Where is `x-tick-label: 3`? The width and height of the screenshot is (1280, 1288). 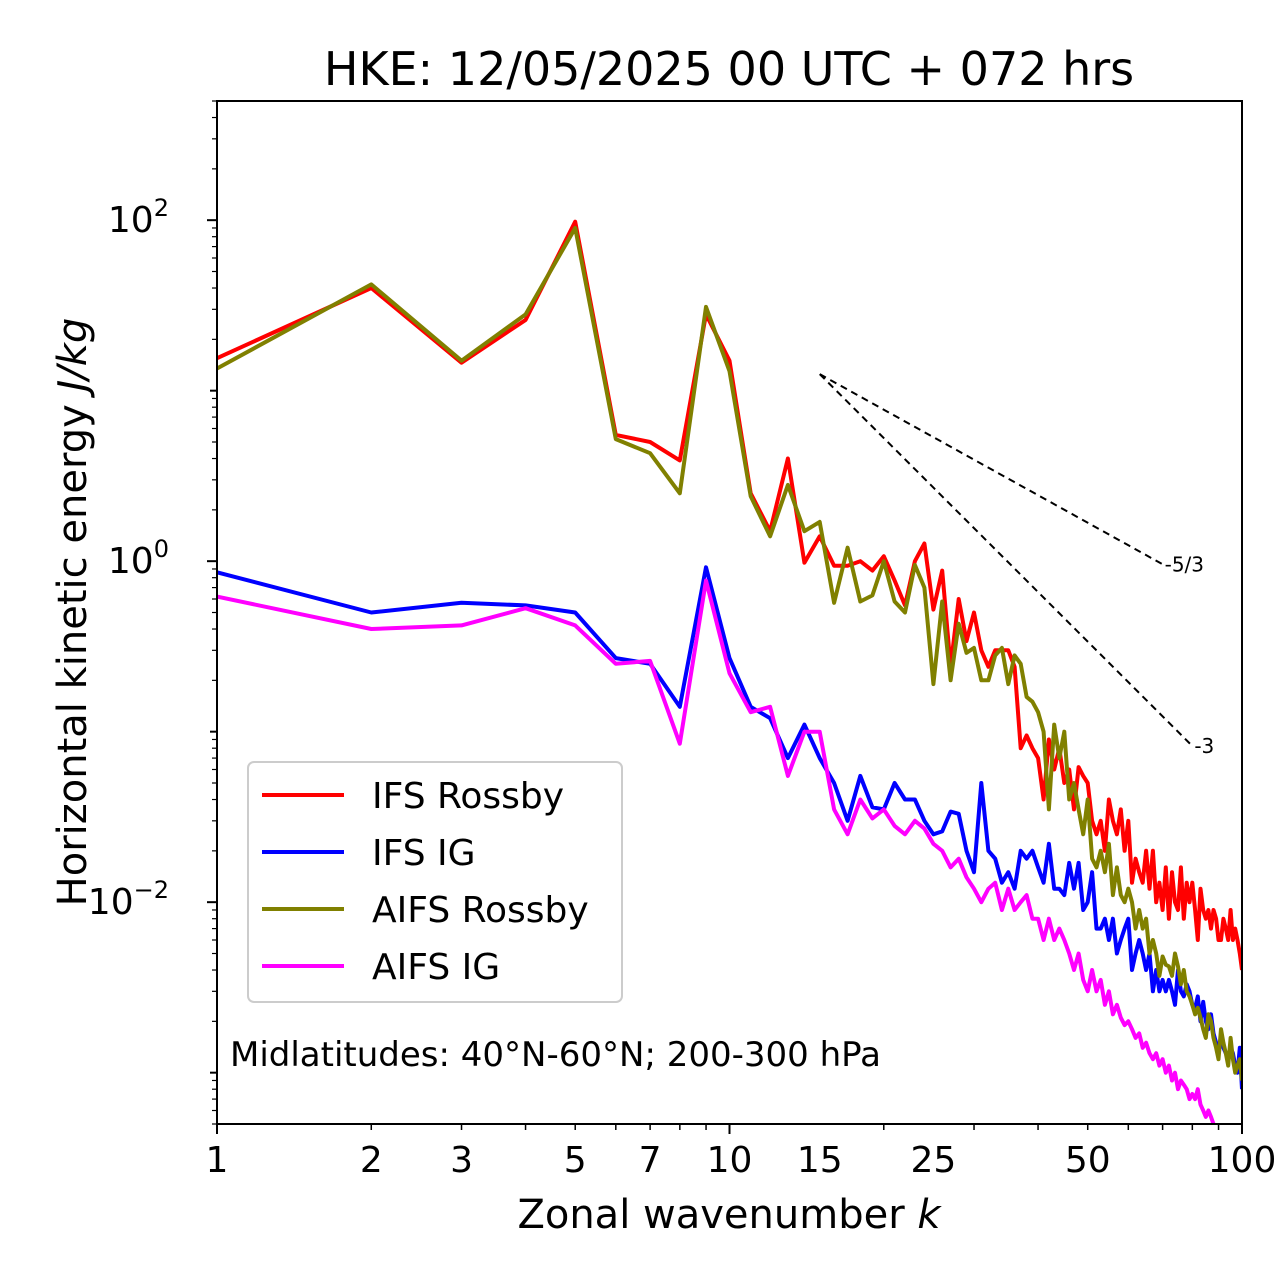
x-tick-label: 3 is located at coordinates (461, 1160).